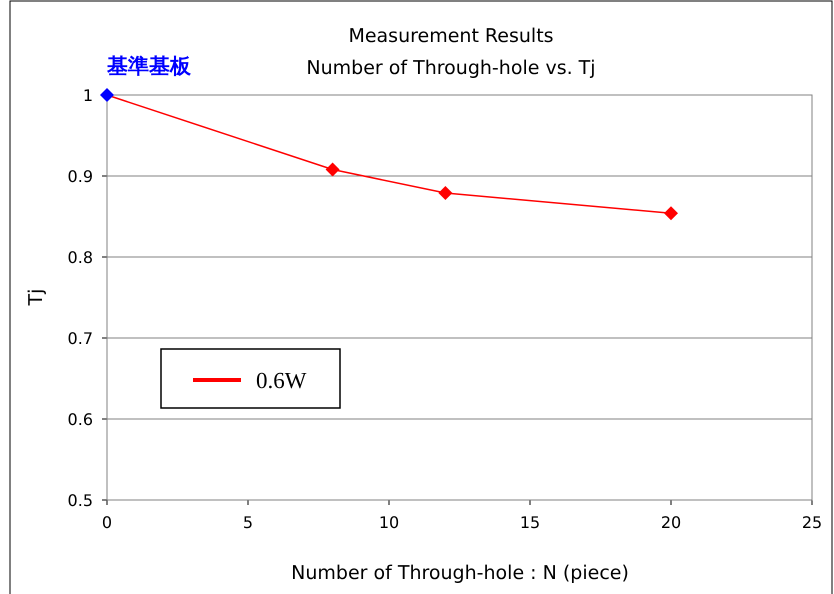 Image resolution: width=834 pixels, height=594 pixels. What do you see at coordinates (281, 380) in the screenshot?
I see `legend-label: 0.6W` at bounding box center [281, 380].